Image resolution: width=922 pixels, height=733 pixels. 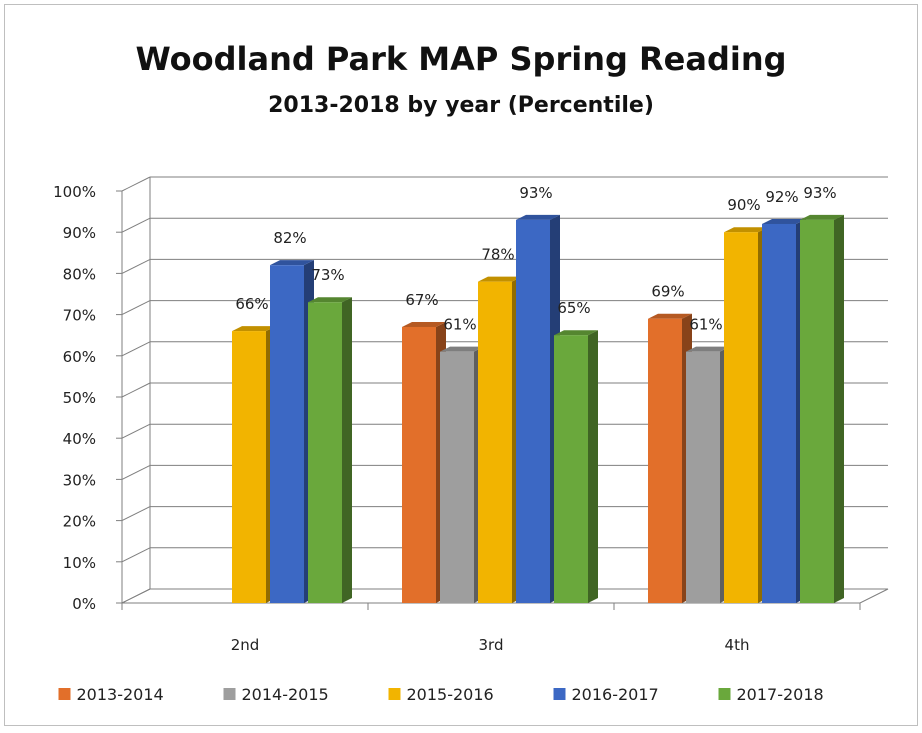 What do you see at coordinates (79, 439) in the screenshot?
I see `y-tick-label: 40%` at bounding box center [79, 439].